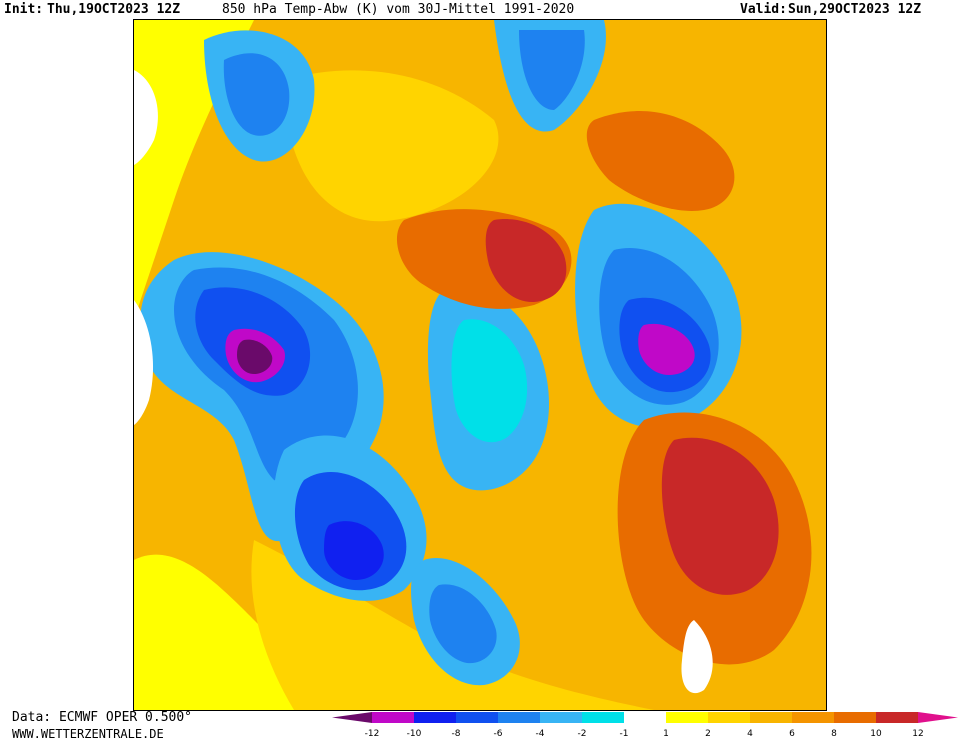 Image resolution: width=959 pixels, height=741 pixels. Describe the element at coordinates (102, 717) in the screenshot. I see `data-source-credit: Data: ECMWF OPER 0.500°` at that location.